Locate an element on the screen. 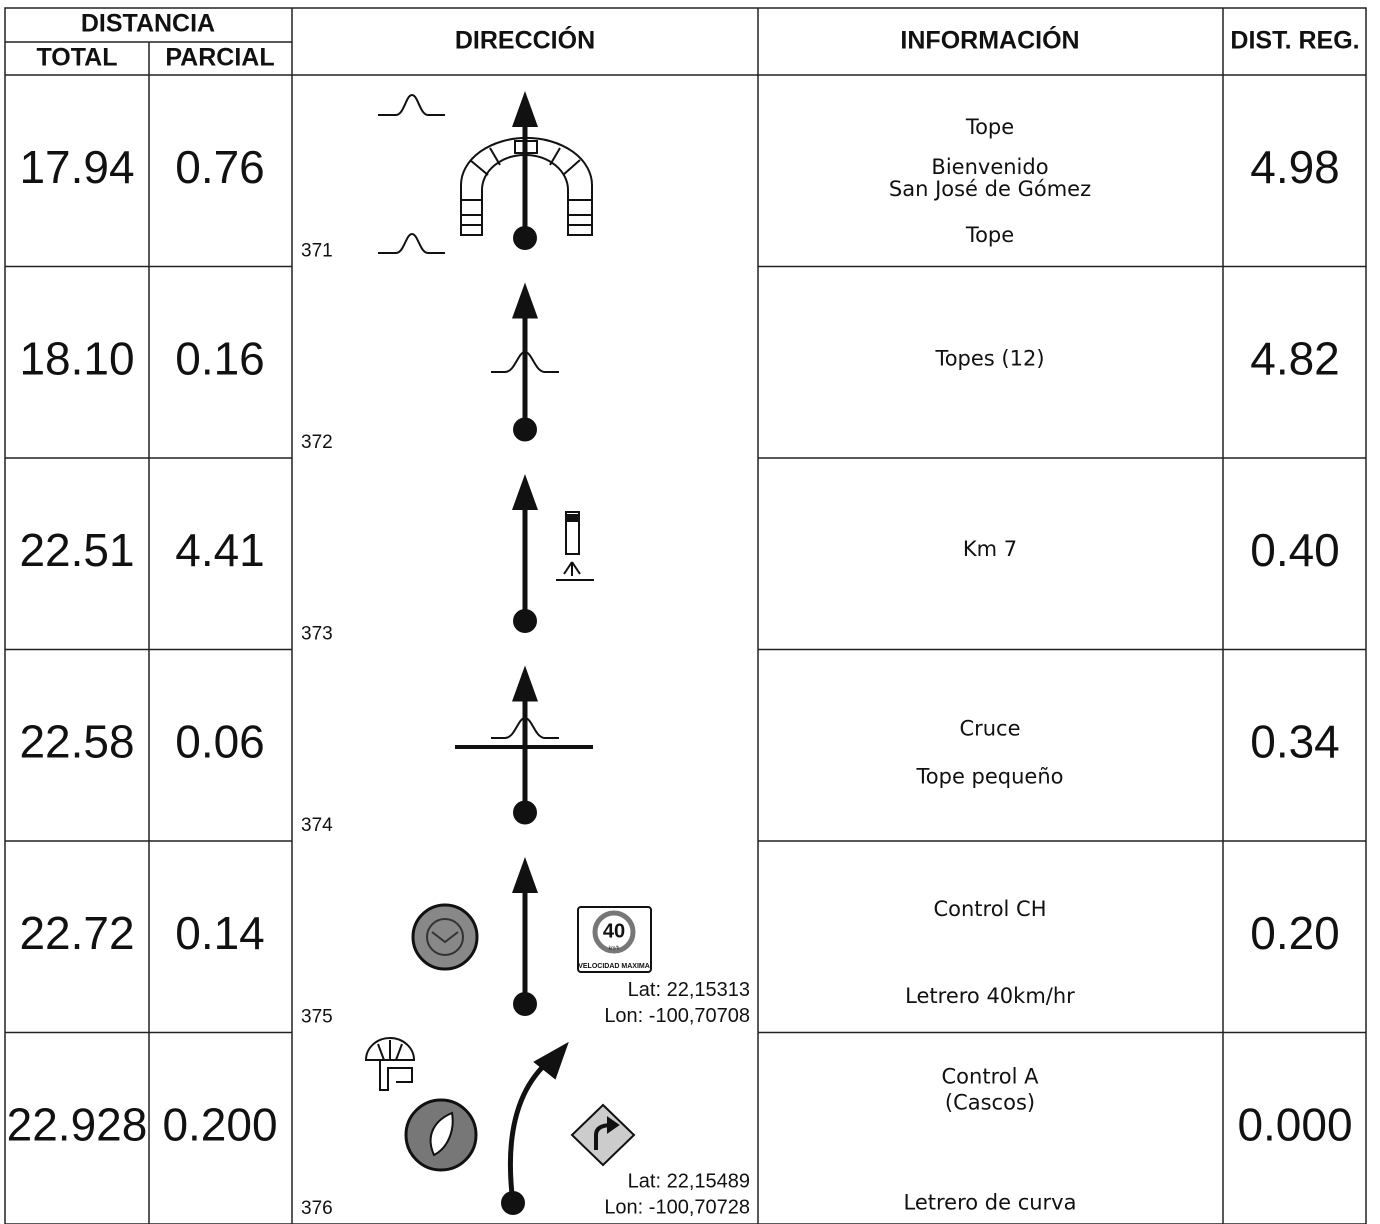 The height and width of the screenshot is (1224, 1380). dist-reg: 0.40 is located at coordinates (1295, 550).